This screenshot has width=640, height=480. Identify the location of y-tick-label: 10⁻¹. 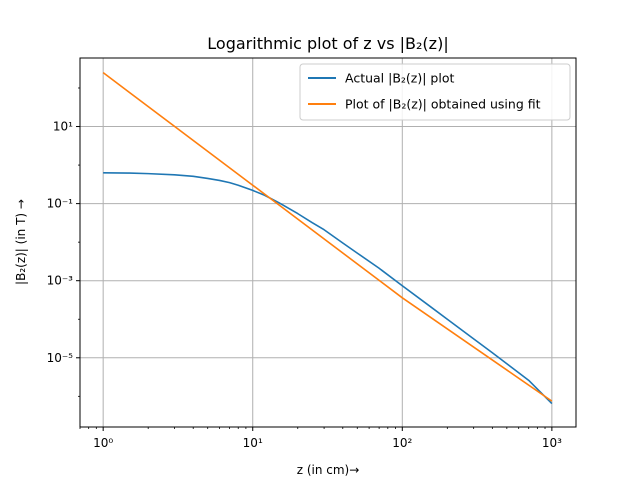
(60, 204).